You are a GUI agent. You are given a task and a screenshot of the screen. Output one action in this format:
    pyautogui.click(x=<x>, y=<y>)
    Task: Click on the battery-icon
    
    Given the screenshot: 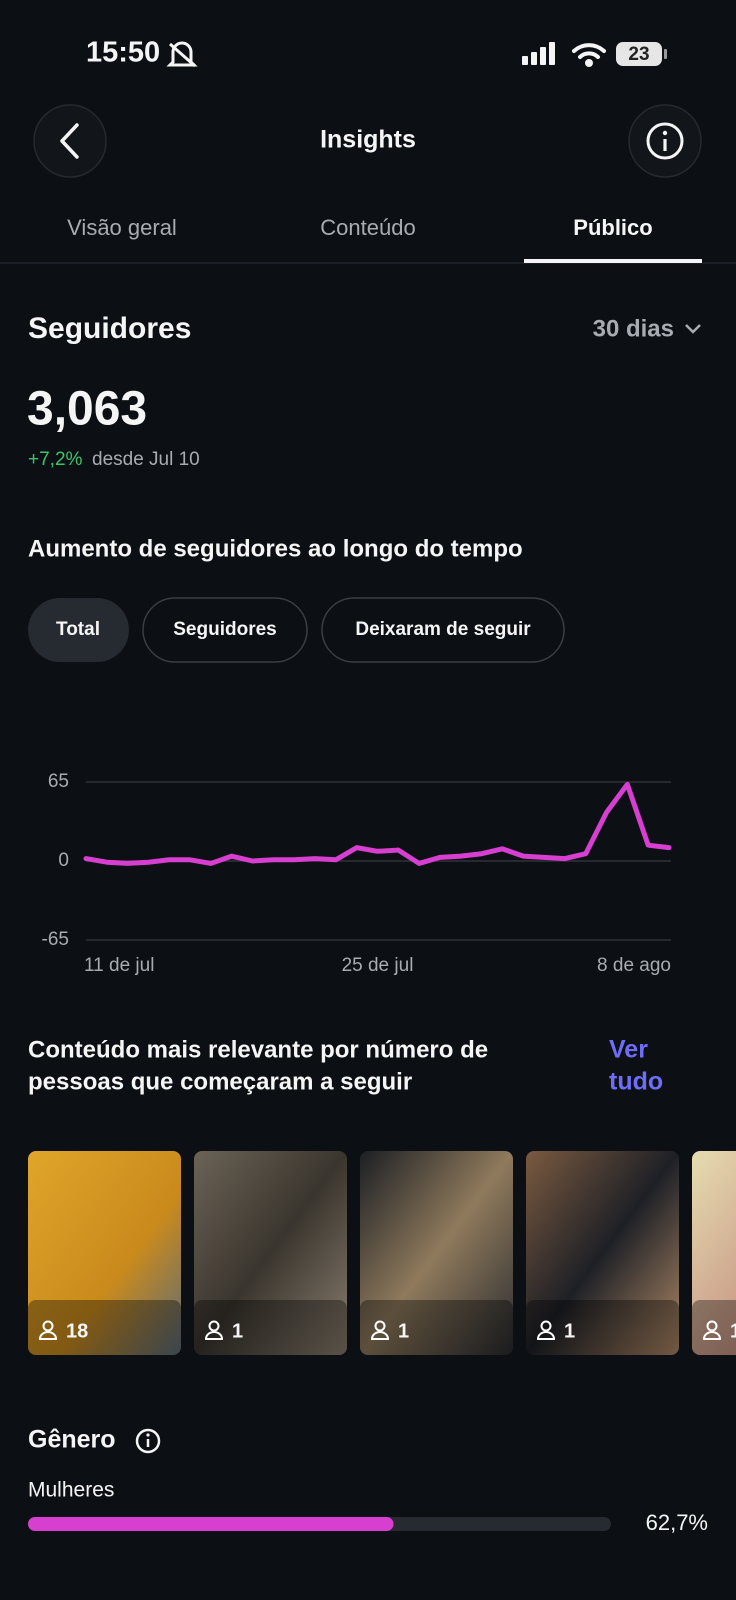 What is the action you would take?
    pyautogui.click(x=639, y=54)
    